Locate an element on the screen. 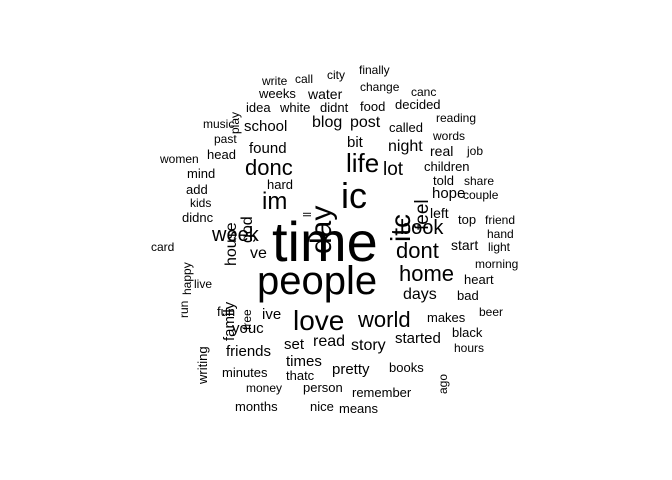 The image size is (672, 480). word-children: children is located at coordinates (447, 166).